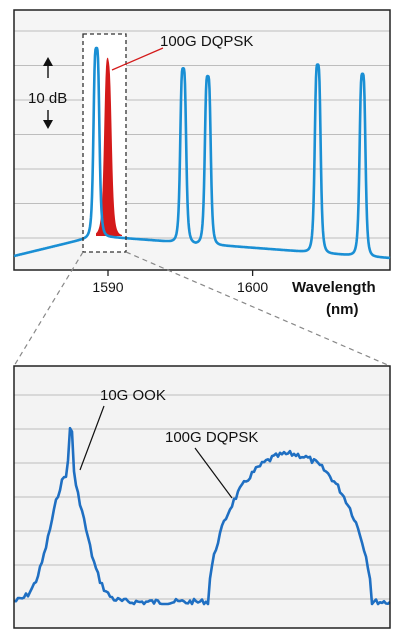 The width and height of the screenshot is (400, 640). Describe the element at coordinates (252, 287) in the screenshot. I see `x-tick-label: 1600` at that location.